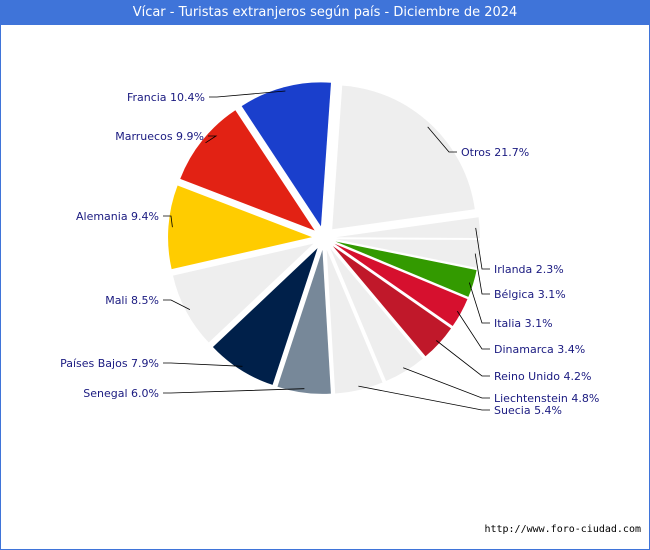  Describe the element at coordinates (530, 294) in the screenshot. I see `slice-label-belgica: Bélgica 3.1%` at that location.